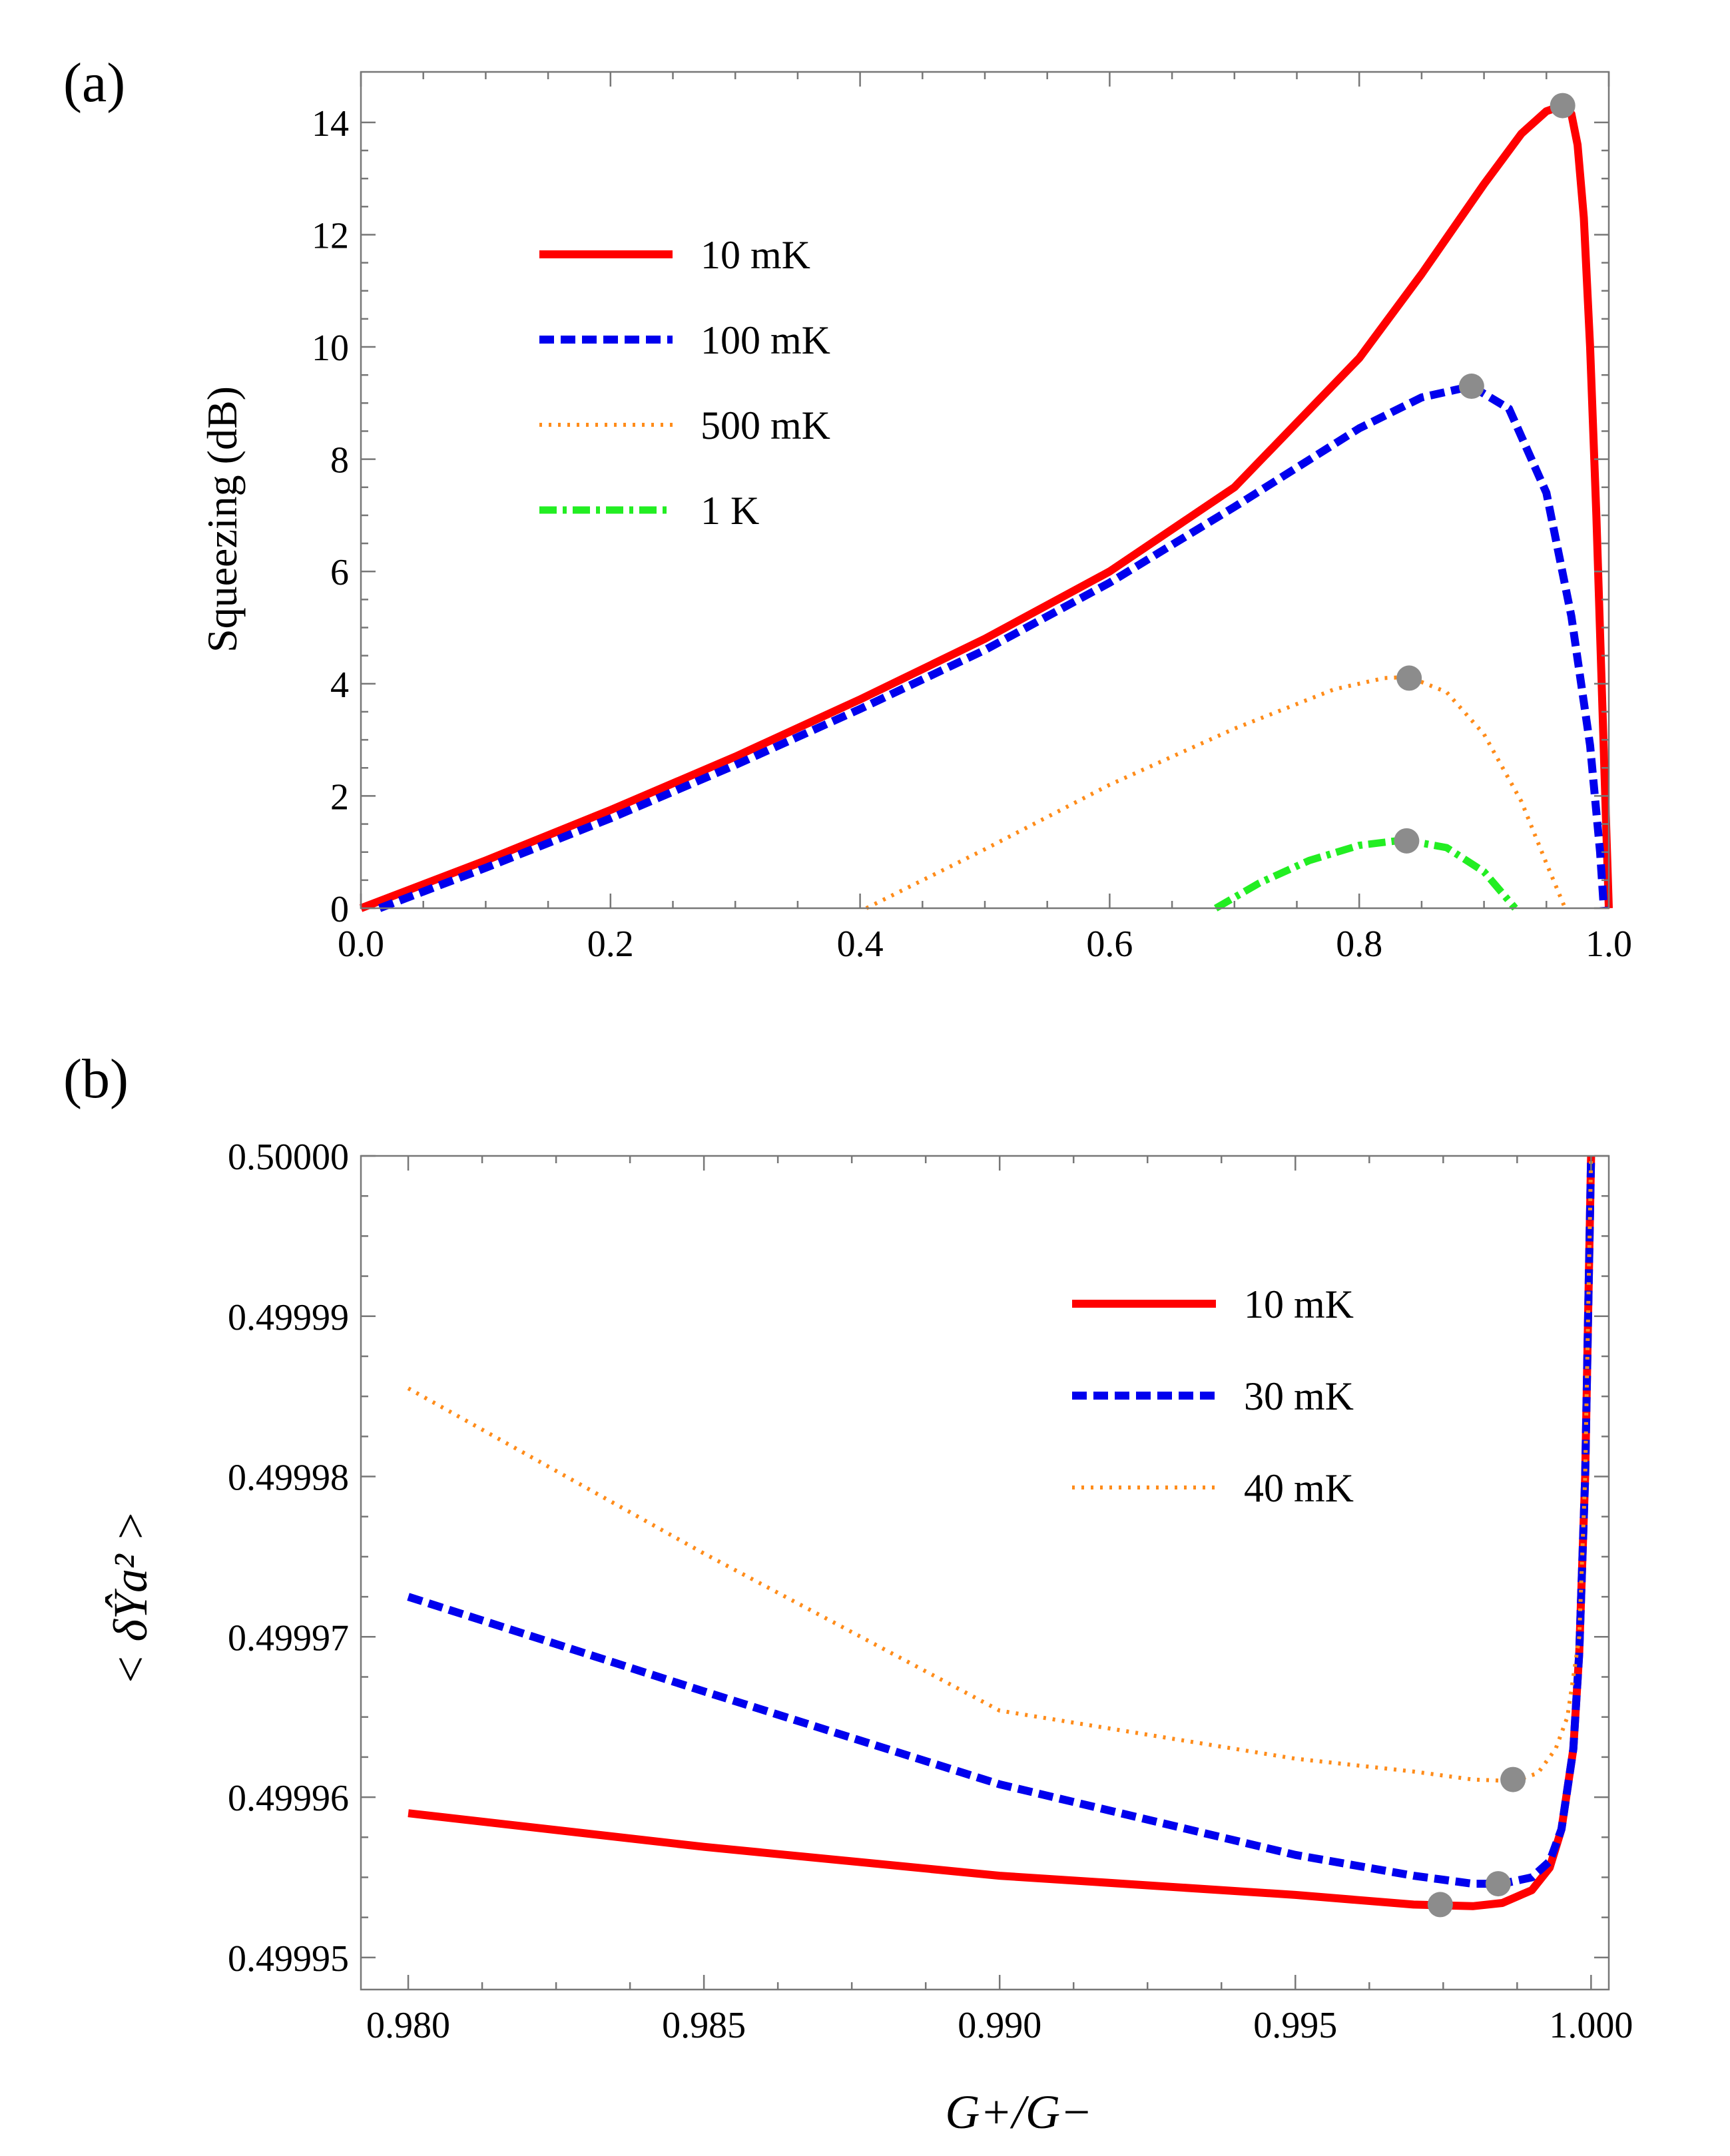 Image resolution: width=1730 pixels, height=2156 pixels. What do you see at coordinates (288, 1798) in the screenshot?
I see `y-tick-label: 0.49996` at bounding box center [288, 1798].